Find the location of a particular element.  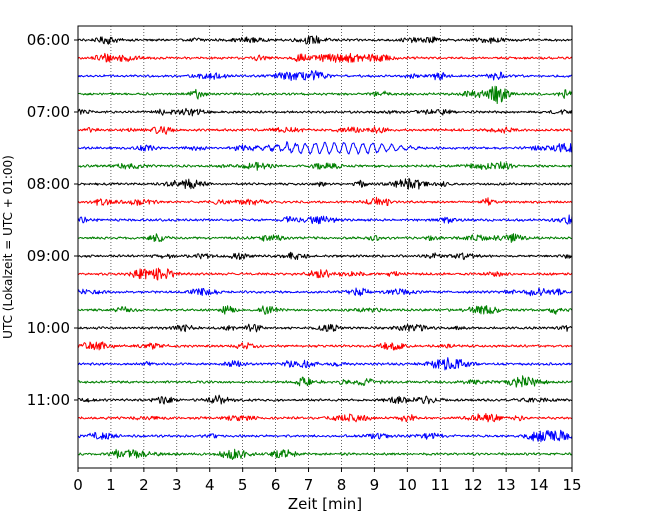

x-tick-label: 15 is located at coordinates (571, 485).